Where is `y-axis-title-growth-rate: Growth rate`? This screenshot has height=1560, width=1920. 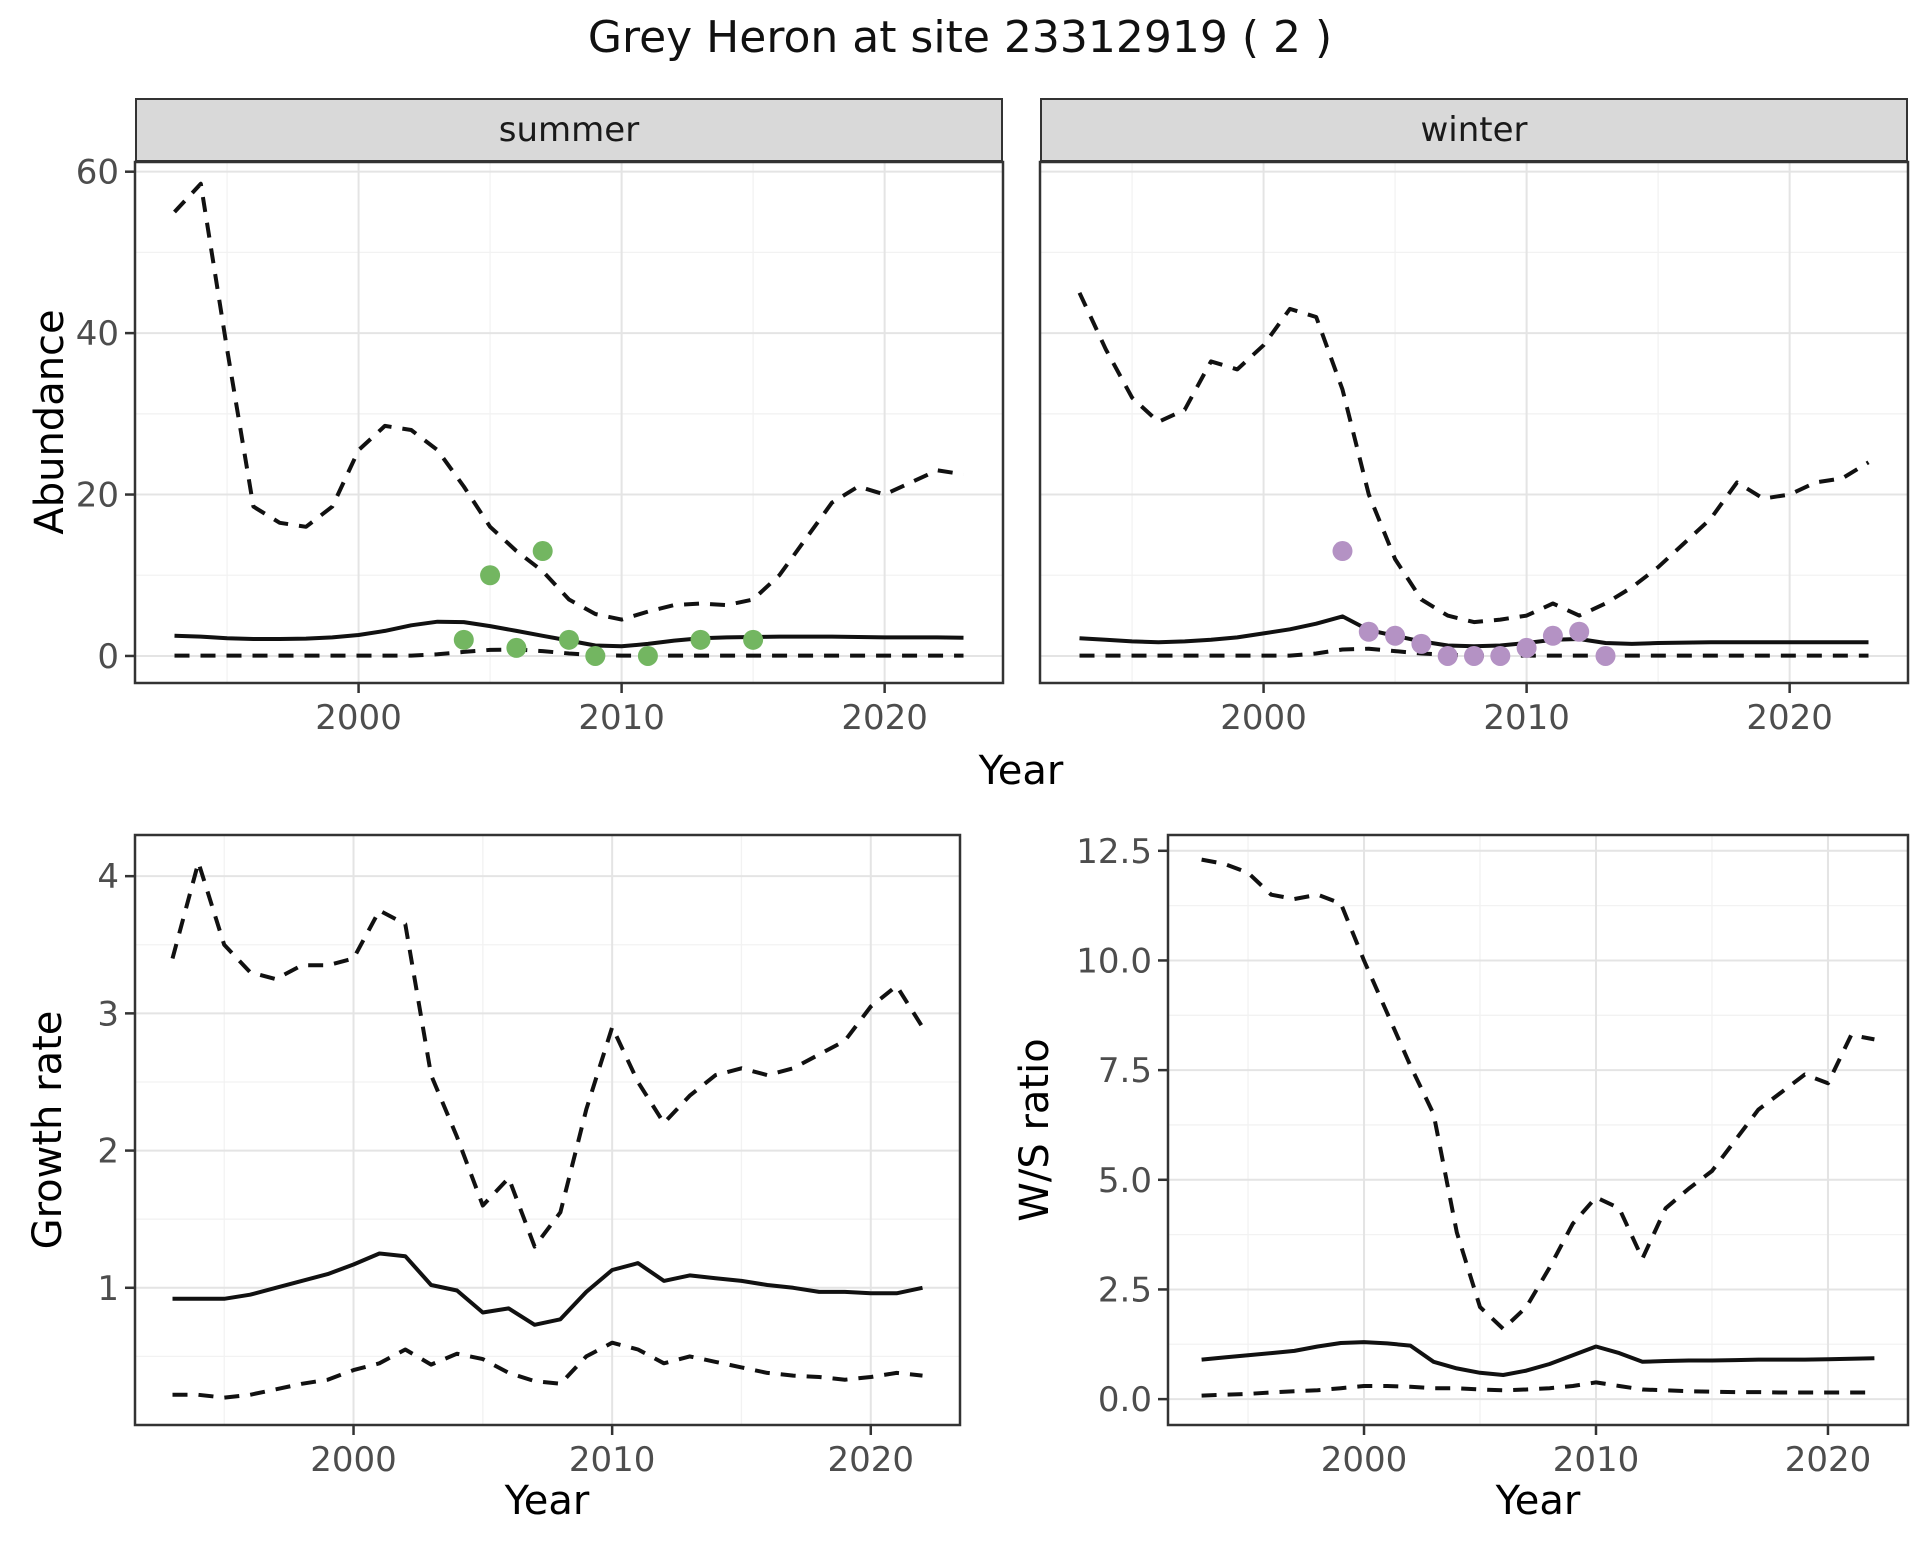
y-axis-title-growth-rate: Growth rate is located at coordinates (48, 1130).